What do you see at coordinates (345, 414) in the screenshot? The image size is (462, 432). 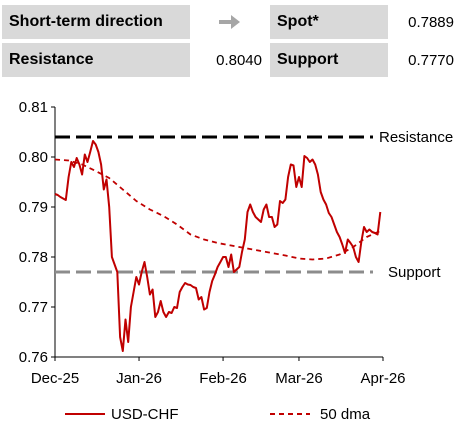 I see `legend-label-50-dma: 50 dma` at bounding box center [345, 414].